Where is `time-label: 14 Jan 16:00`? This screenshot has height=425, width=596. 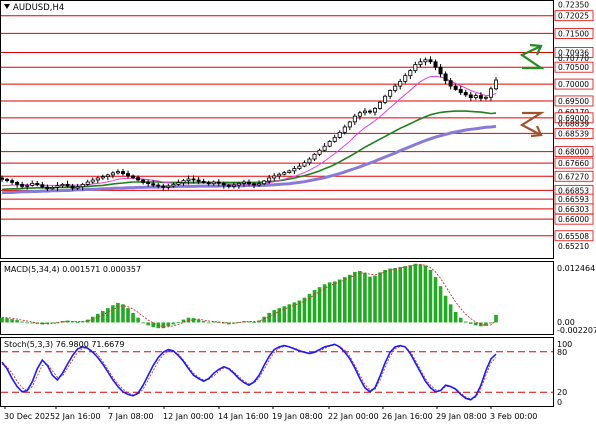 time-label: 14 Jan 16:00 is located at coordinates (243, 416).